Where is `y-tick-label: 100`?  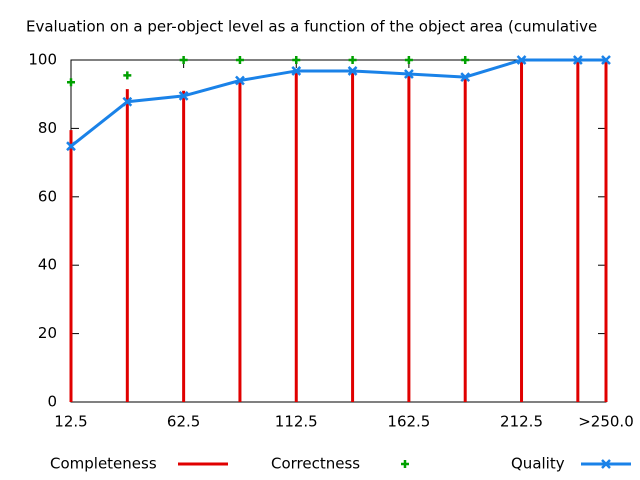 y-tick-label: 100 is located at coordinates (42, 60).